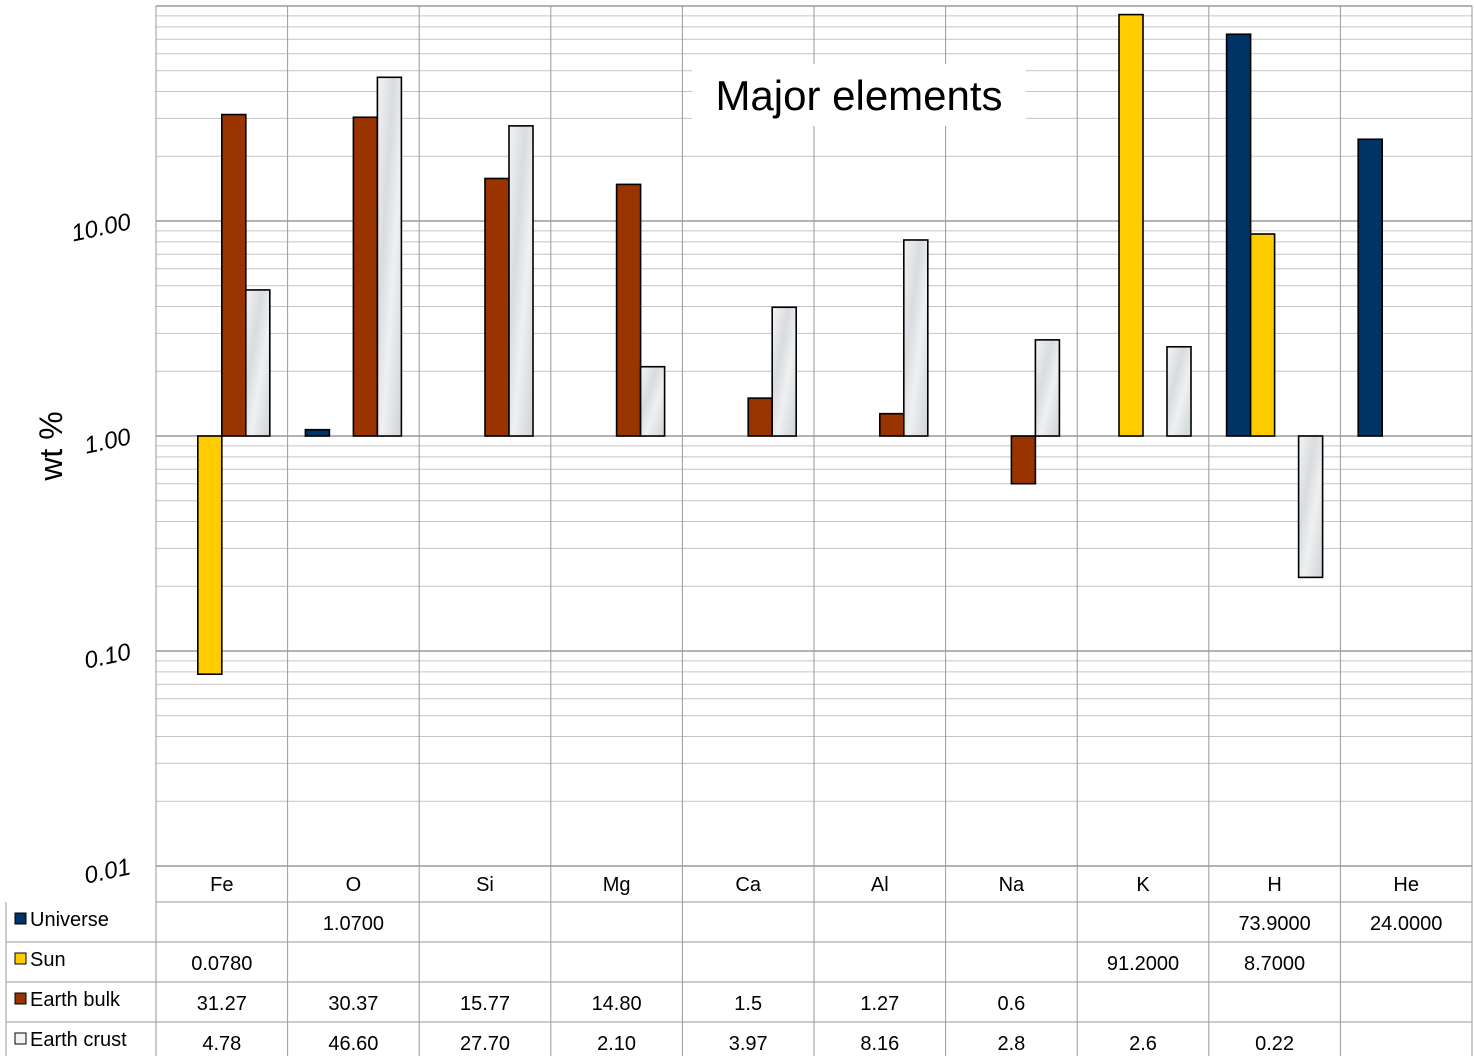  I want to click on chart-title: Major elements, so click(858, 95).